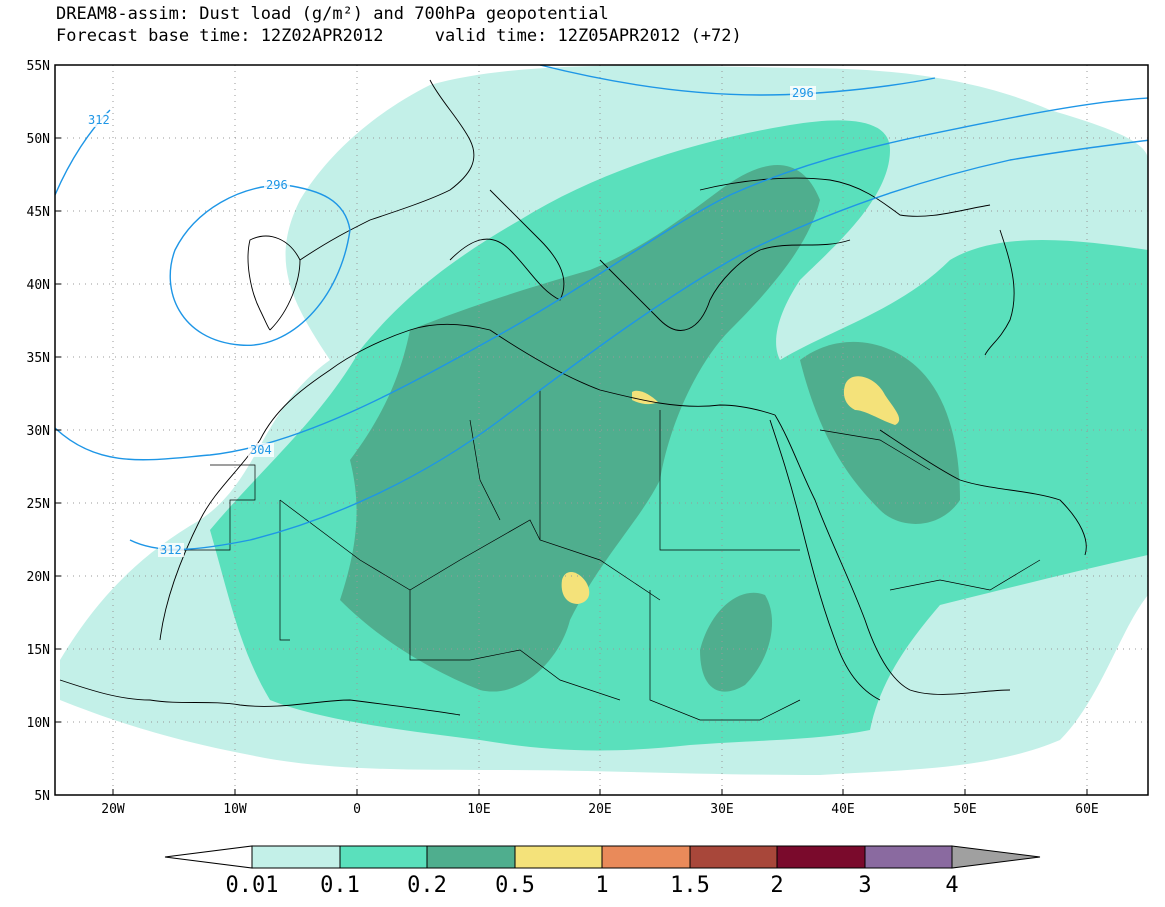 The width and height of the screenshot is (1165, 907). I want to click on colorbar-label: 0.5, so click(515, 885).